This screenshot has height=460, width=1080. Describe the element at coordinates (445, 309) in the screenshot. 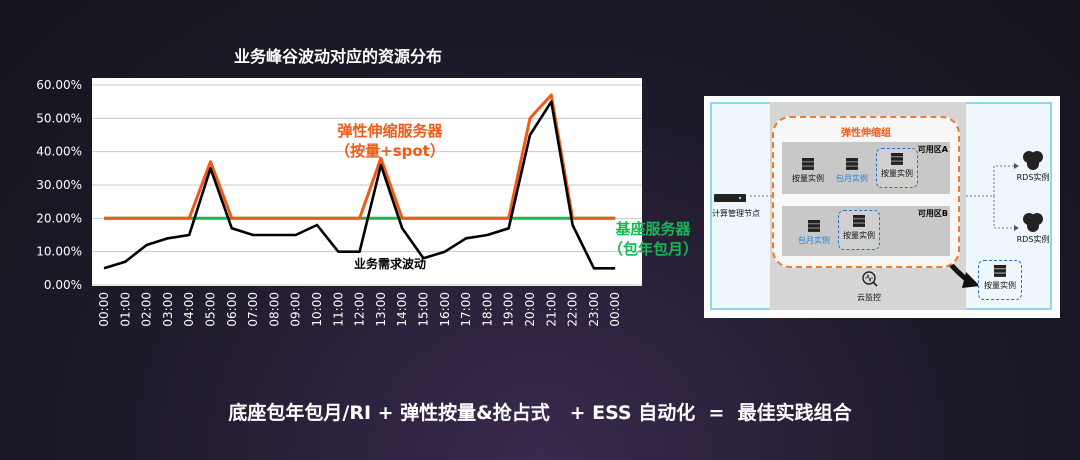

I see `x-tick-label: 16:00` at that location.